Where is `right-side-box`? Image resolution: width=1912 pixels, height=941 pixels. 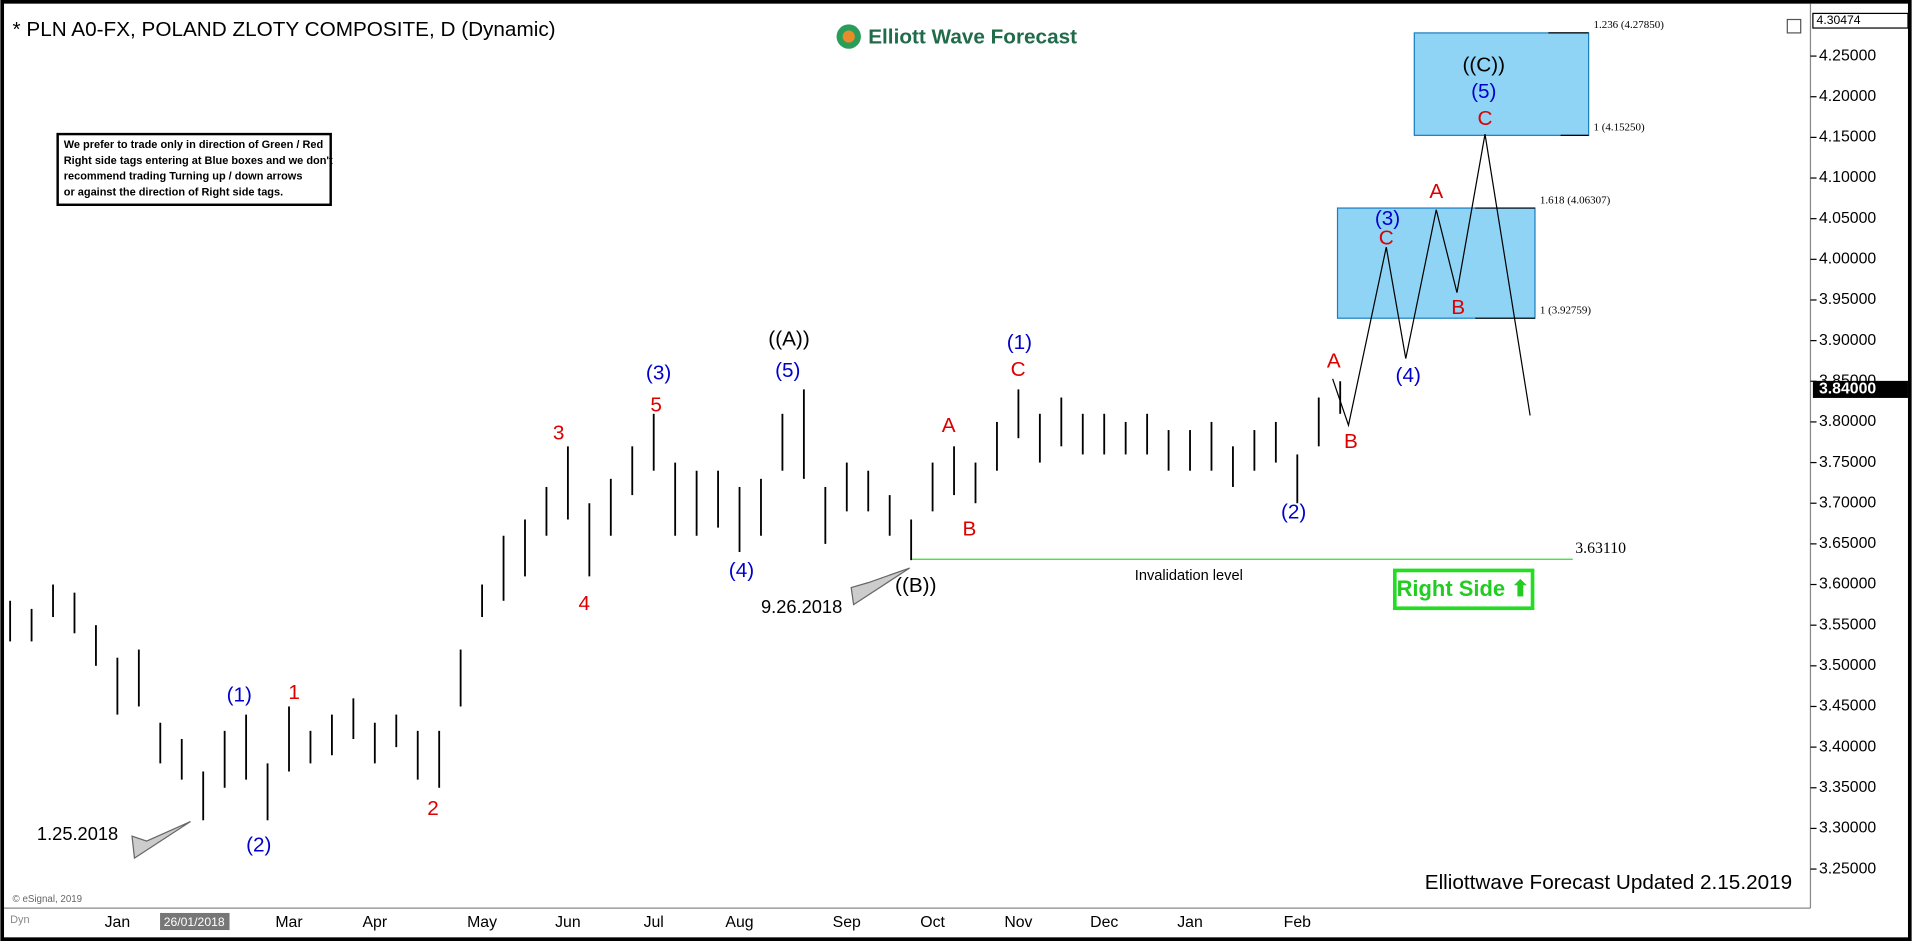
right-side-box is located at coordinates (1463, 589).